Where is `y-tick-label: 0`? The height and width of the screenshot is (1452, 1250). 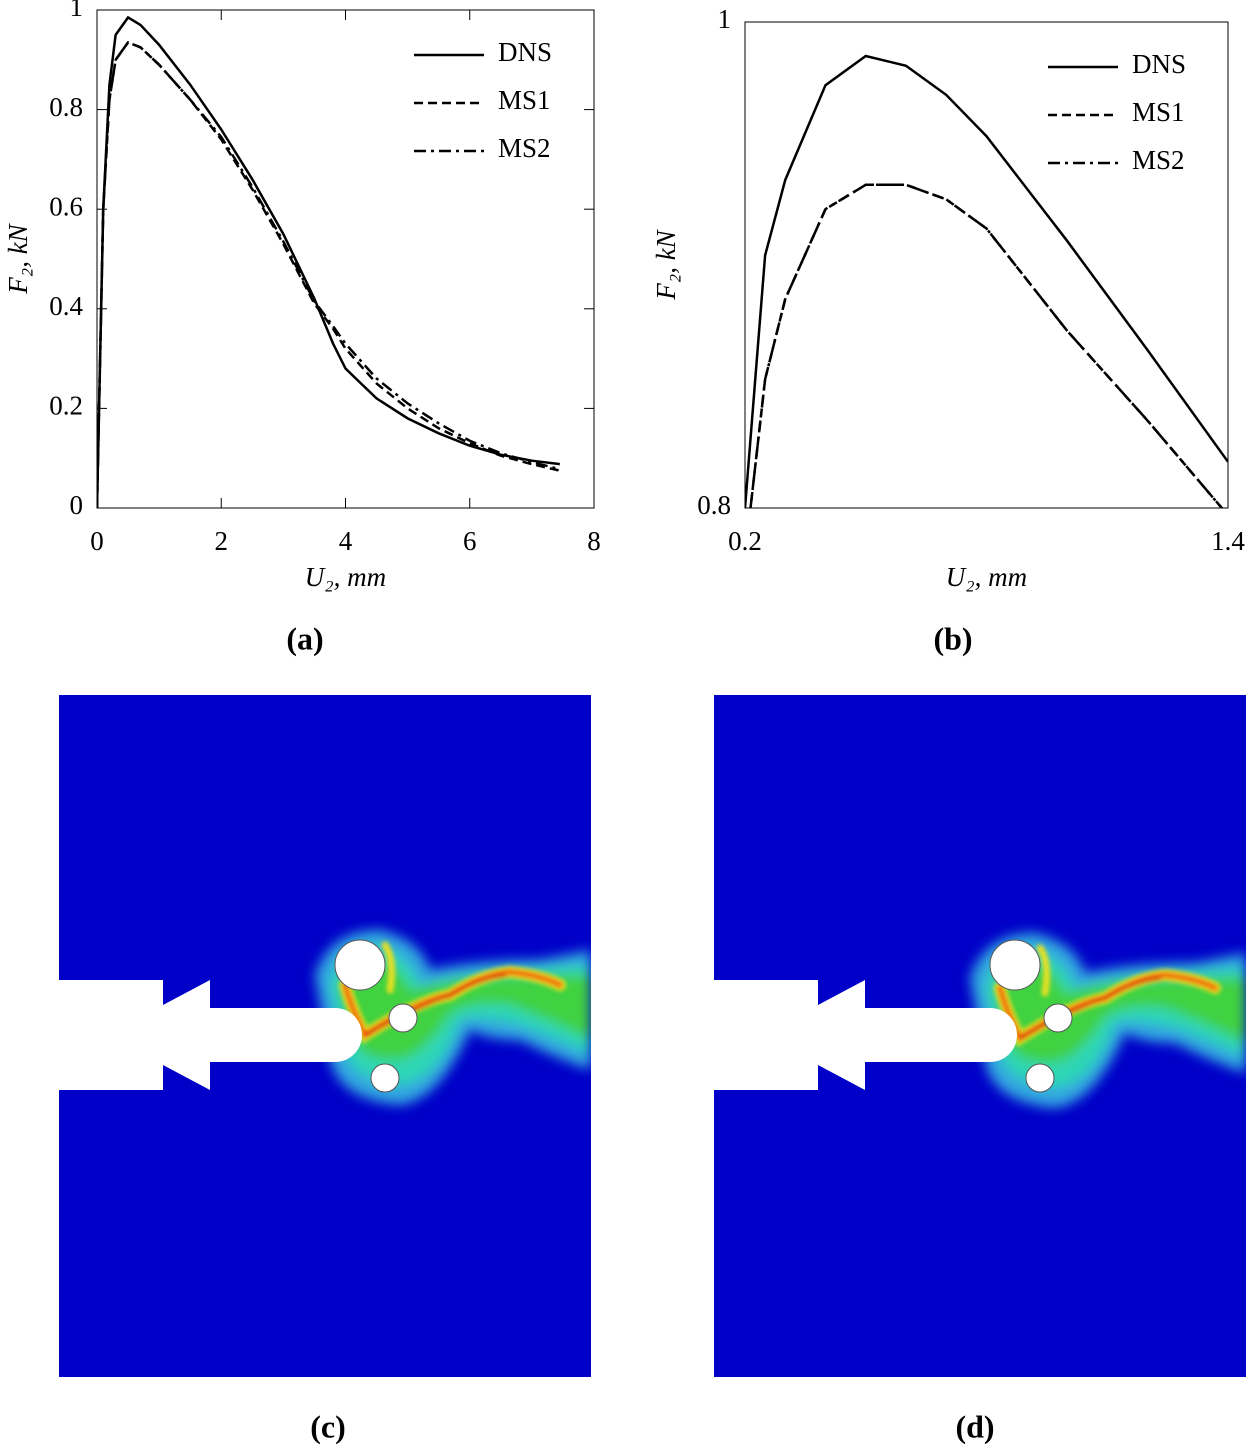 y-tick-label: 0 is located at coordinates (77, 505).